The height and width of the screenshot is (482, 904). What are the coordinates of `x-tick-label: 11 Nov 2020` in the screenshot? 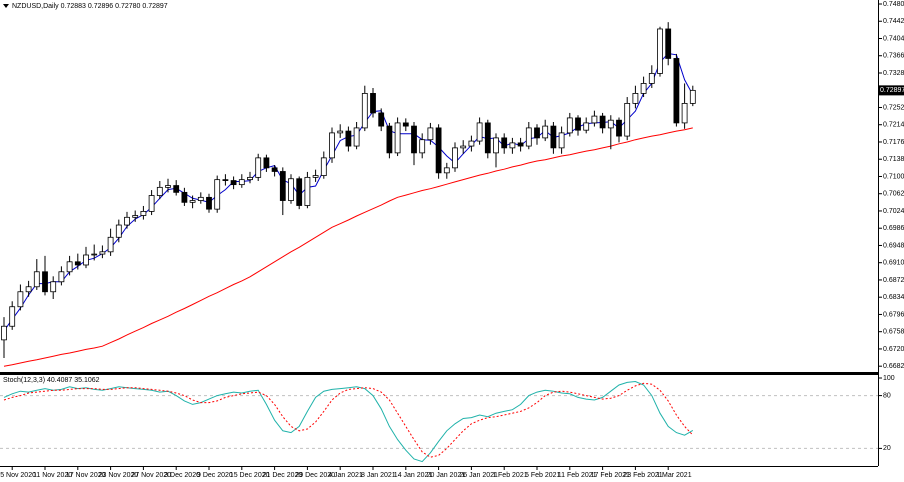 It's located at (52, 475).